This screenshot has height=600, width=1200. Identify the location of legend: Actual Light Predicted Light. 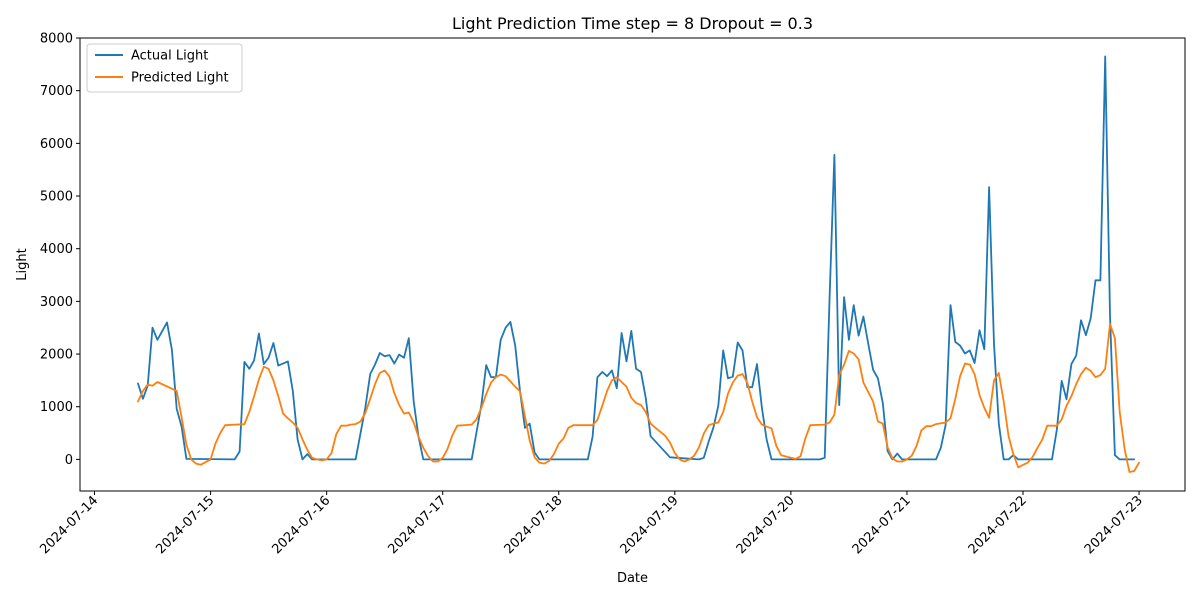
(164, 68).